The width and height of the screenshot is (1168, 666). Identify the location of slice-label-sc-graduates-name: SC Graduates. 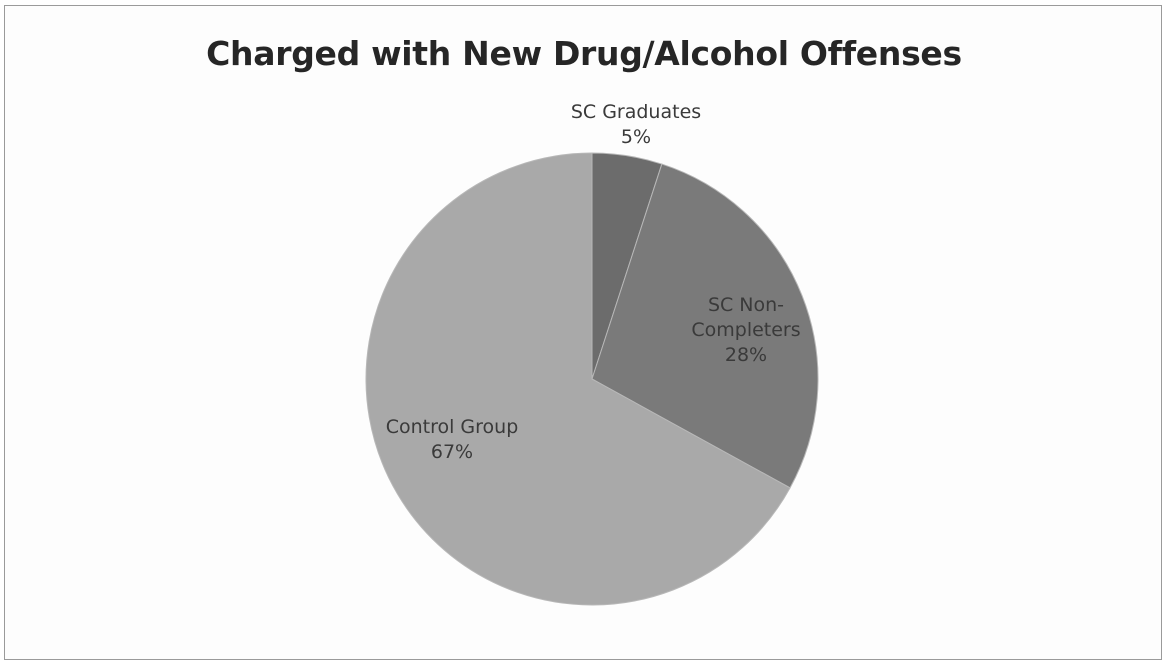
(636, 112).